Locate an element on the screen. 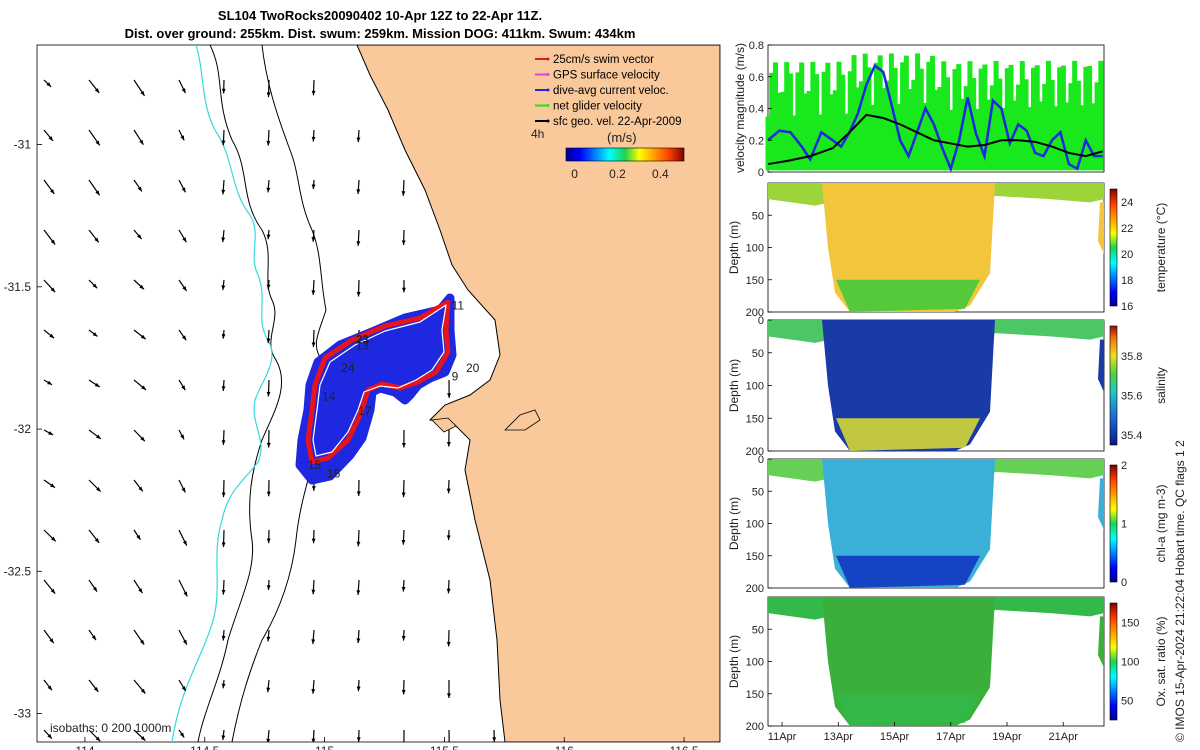 The height and width of the screenshot is (750, 1200). map-colorbar-ticks: 0 0.2 0.4 is located at coordinates (620, 174).